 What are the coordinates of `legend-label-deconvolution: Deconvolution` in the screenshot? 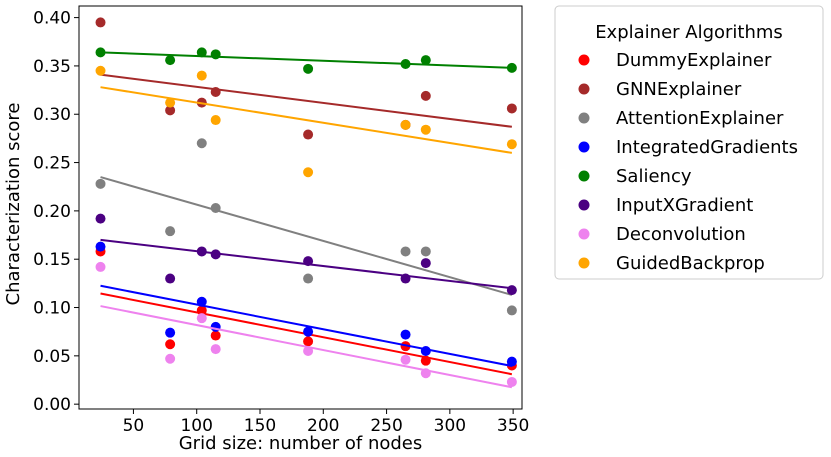 It's located at (681, 234).